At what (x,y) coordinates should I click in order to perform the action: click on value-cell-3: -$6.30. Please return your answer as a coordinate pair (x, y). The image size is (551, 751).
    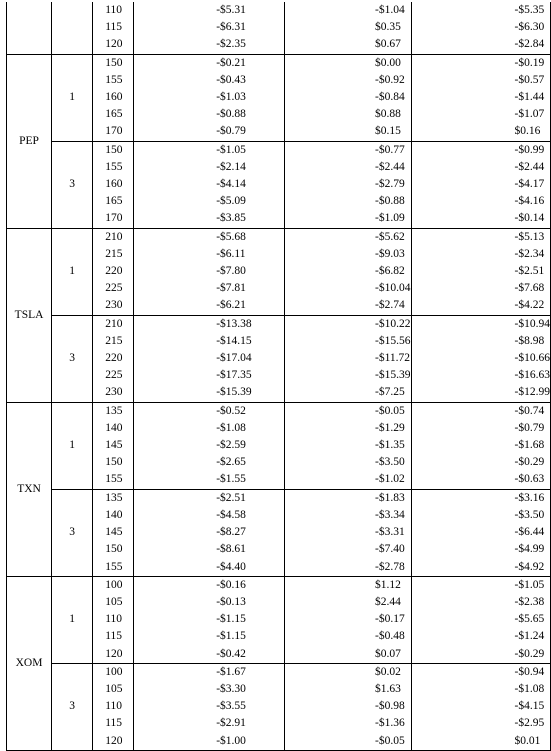
    Looking at the image, I should click on (480, 28).